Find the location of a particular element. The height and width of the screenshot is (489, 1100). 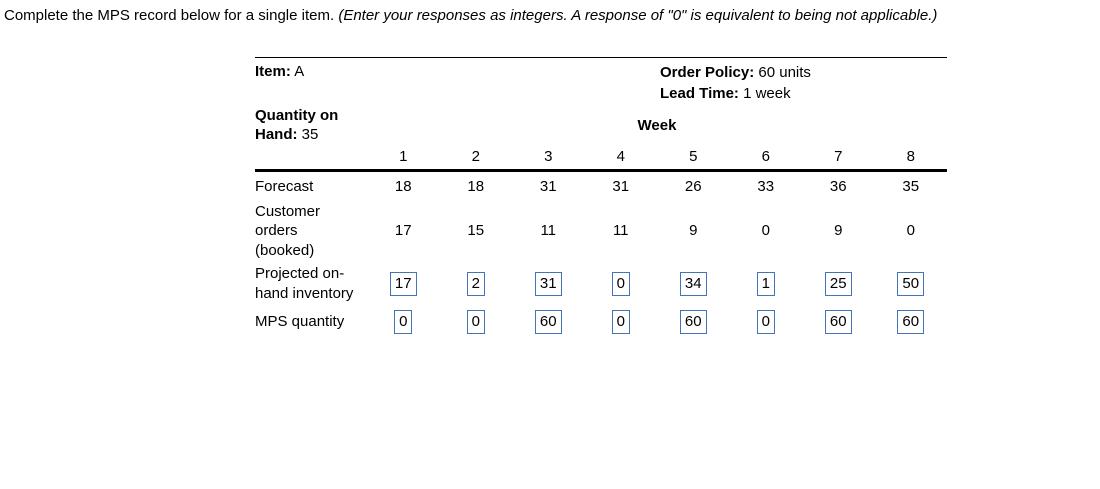

customer-orders-value-w6: 0 is located at coordinates (765, 231).